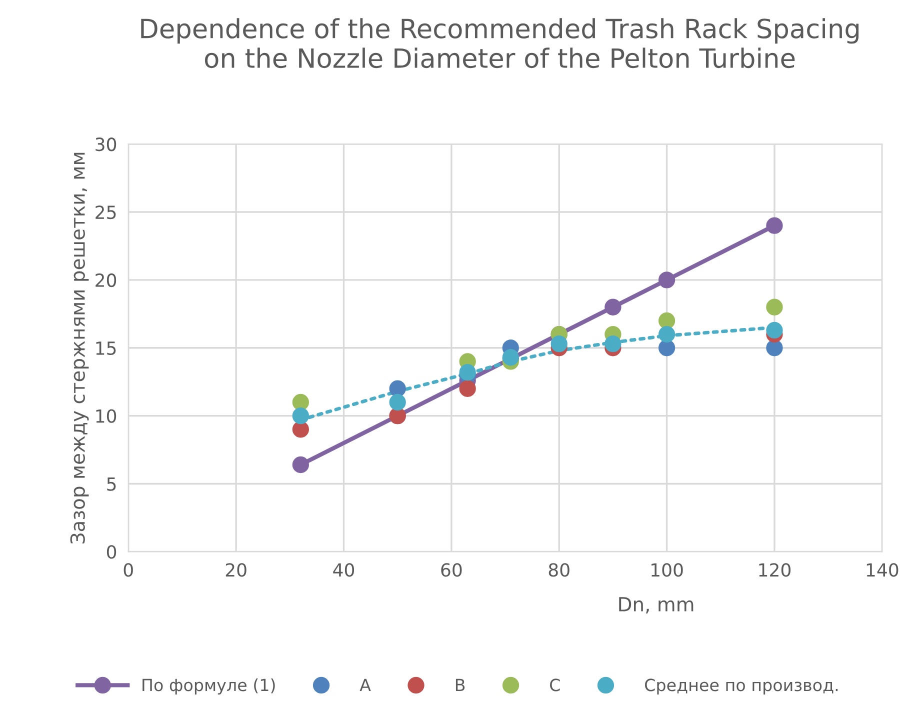  What do you see at coordinates (365, 685) in the screenshot?
I see `legend-label: A` at bounding box center [365, 685].